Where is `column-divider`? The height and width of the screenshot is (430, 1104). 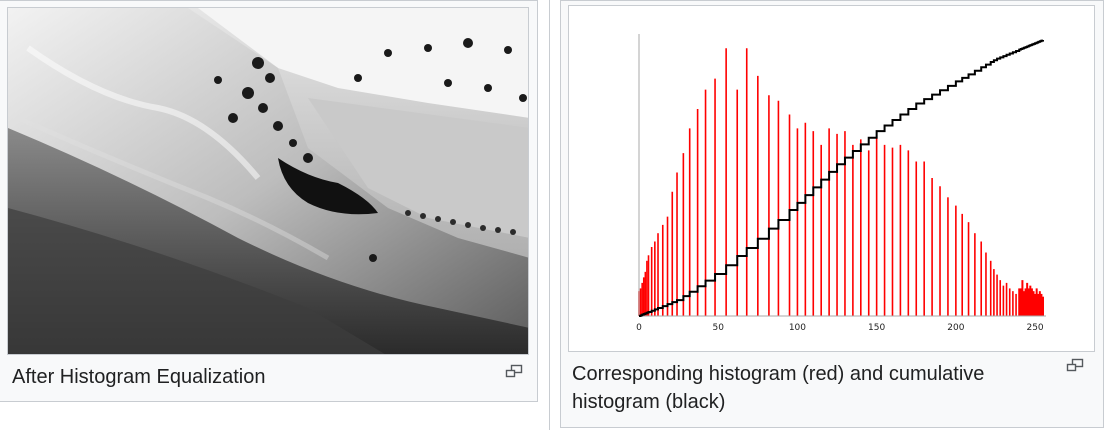
column-divider is located at coordinates (549, 215).